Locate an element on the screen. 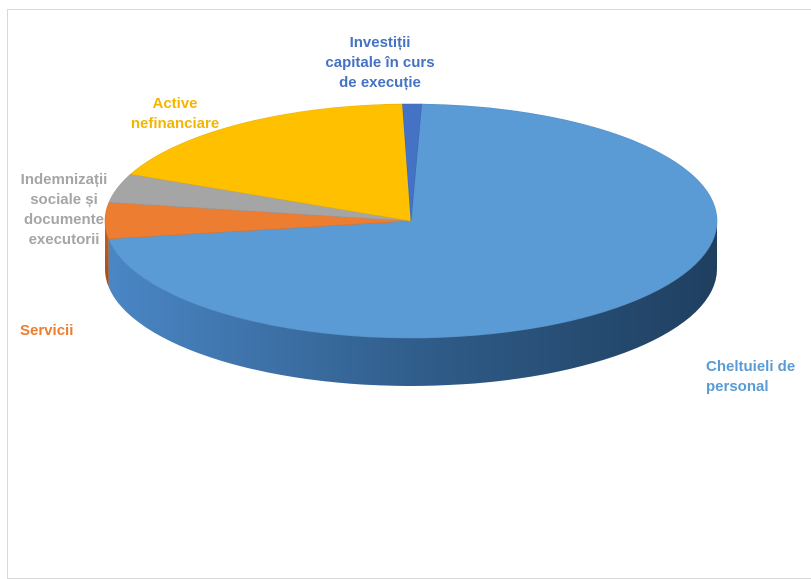 The width and height of the screenshot is (811, 579). slice-label-0: Cheltuieli de personal is located at coordinates (751, 376).